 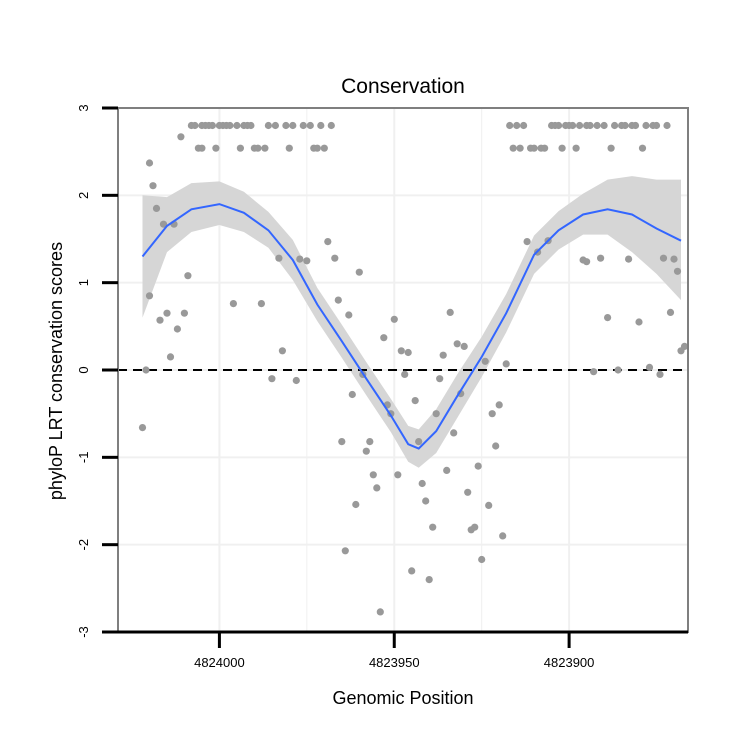 I want to click on x-axis: 4824000 4823950 4823900, so click(x=403, y=650).